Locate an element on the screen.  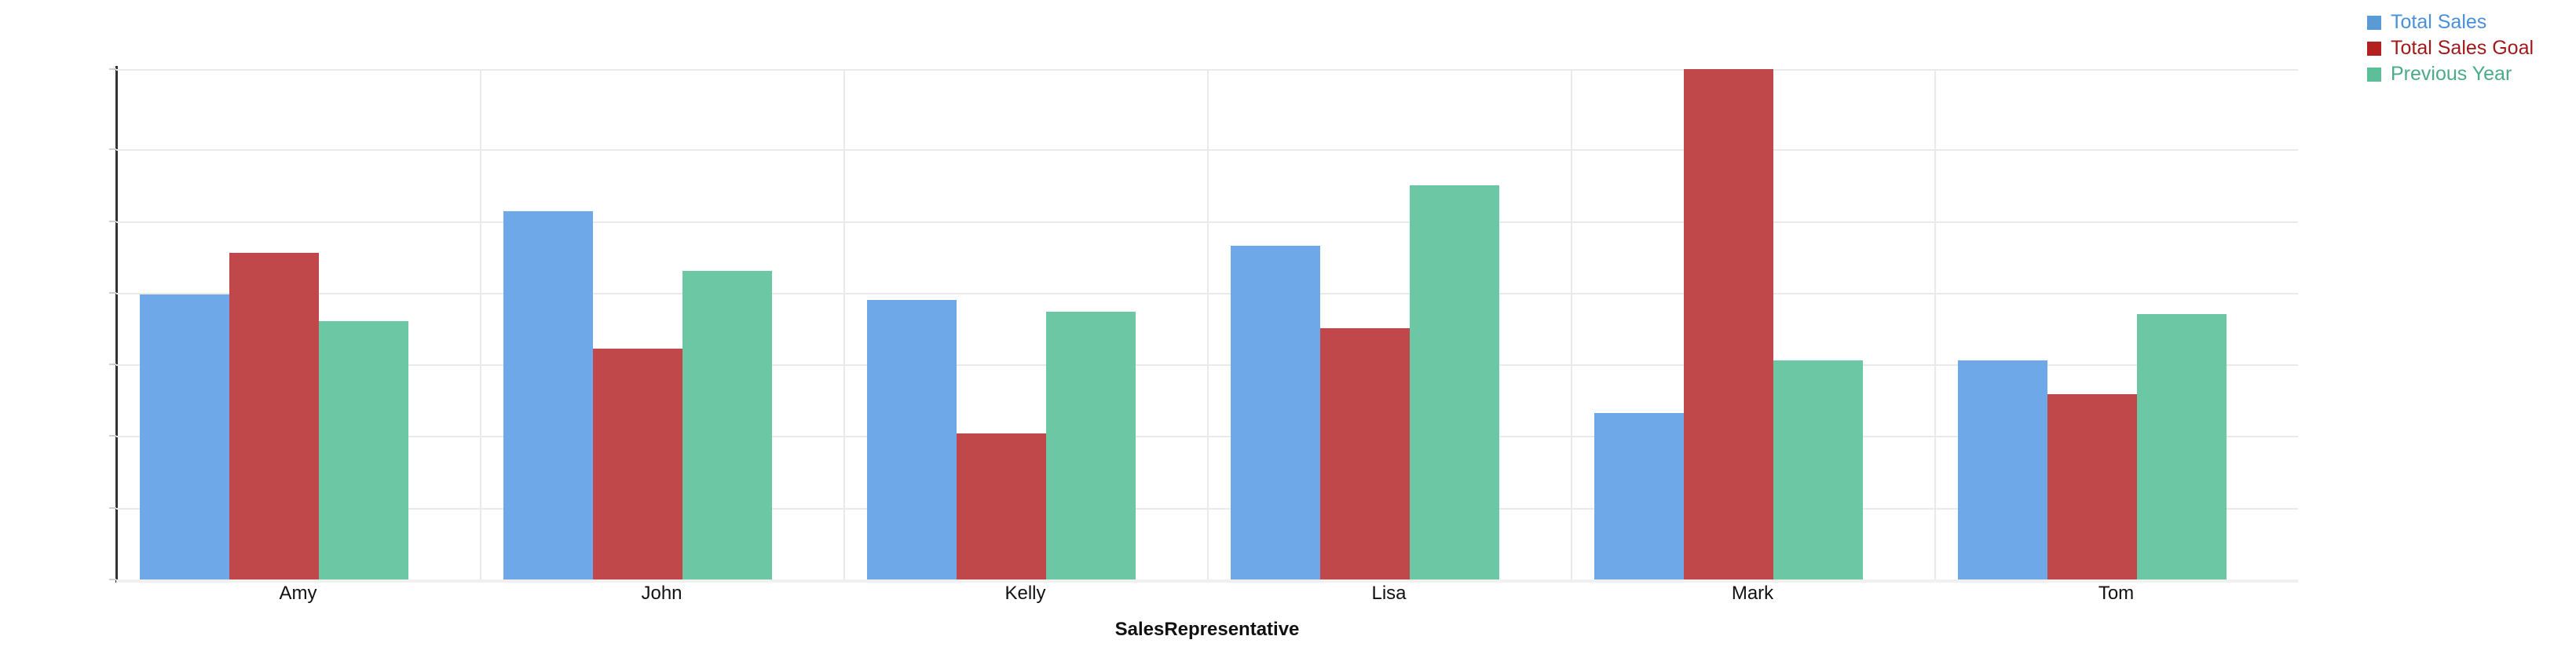
bar-group-amy: Amy is located at coordinates (298, 336).